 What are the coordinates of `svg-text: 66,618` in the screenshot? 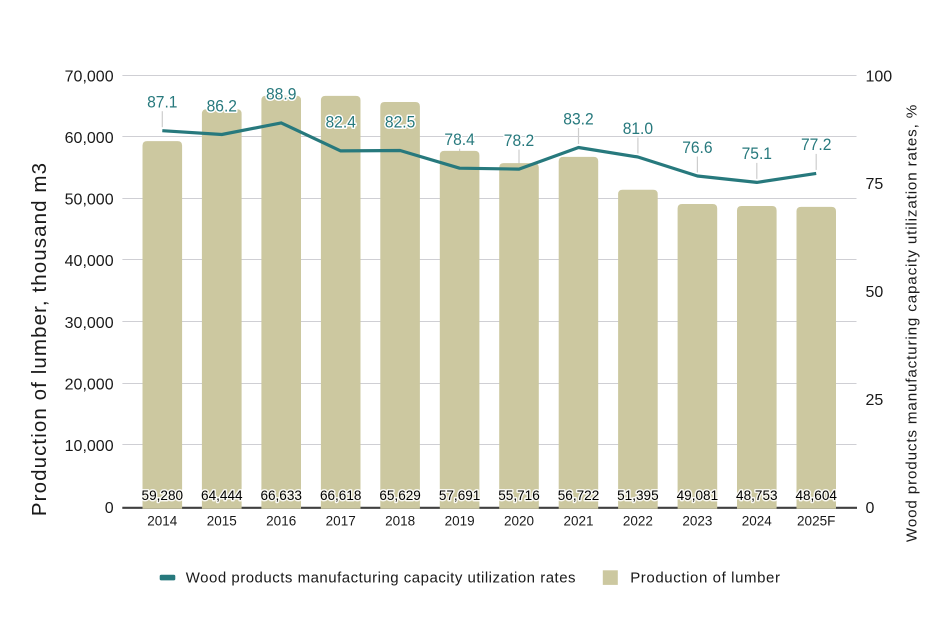 It's located at (341, 495).